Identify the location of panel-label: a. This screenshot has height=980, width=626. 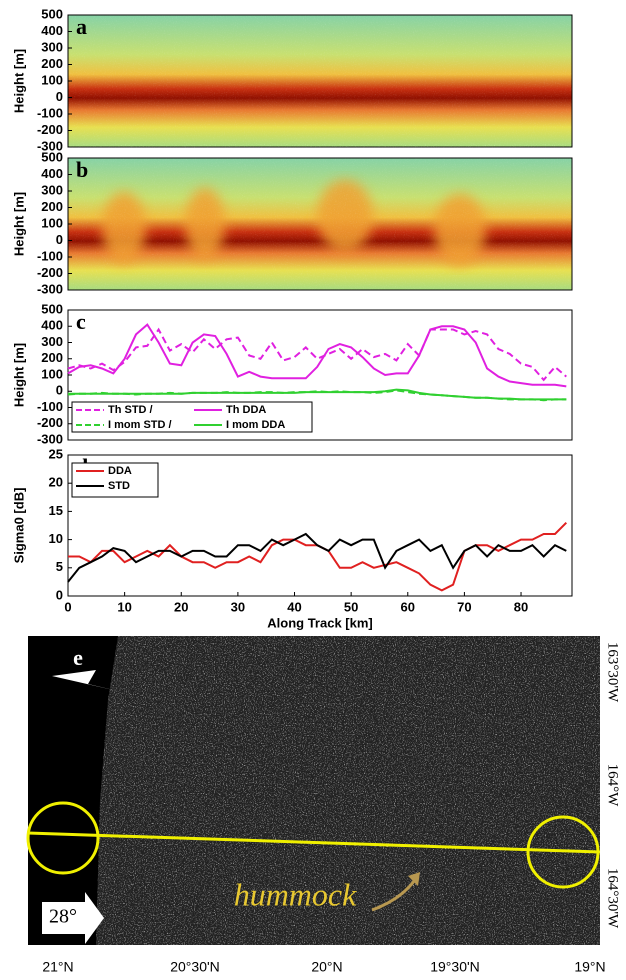
(81, 26).